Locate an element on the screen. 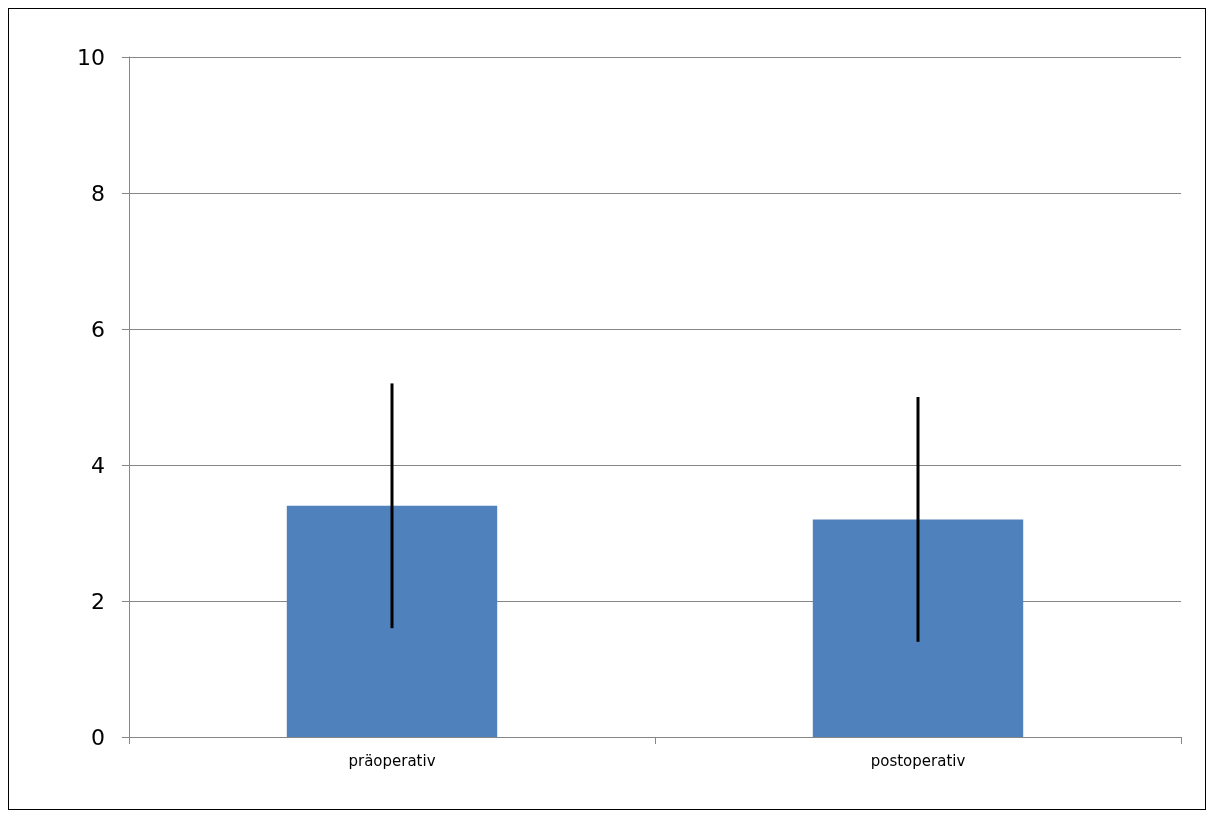 This screenshot has height=818, width=1214. x-tick-label: präoperativ is located at coordinates (392, 760).